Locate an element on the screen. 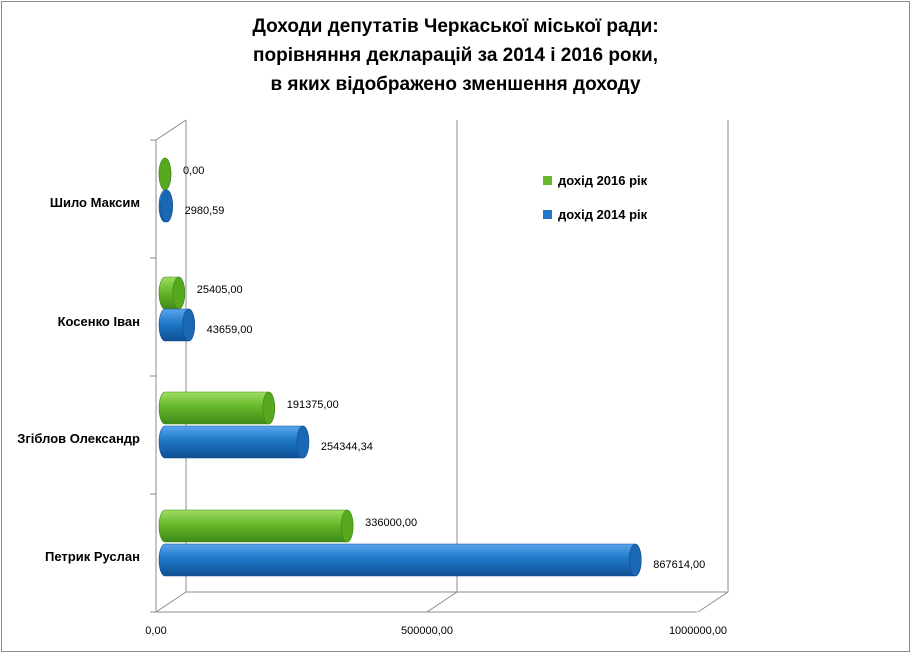  category-label: Шило Максим is located at coordinates (95, 202).